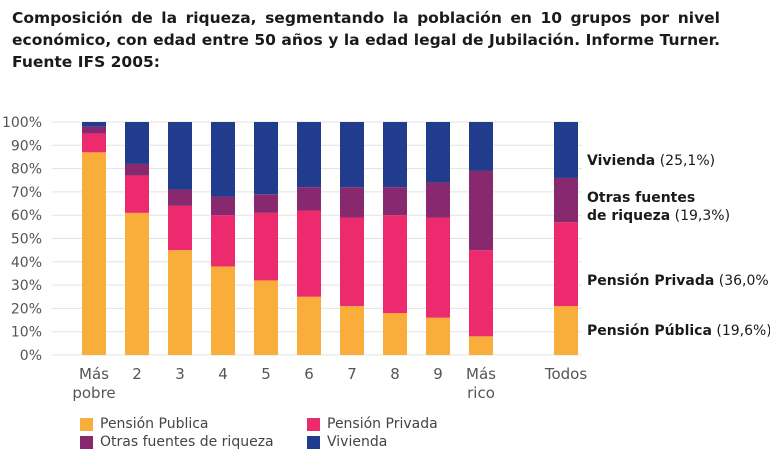 The height and width of the screenshot is (464, 770). What do you see at coordinates (26, 333) in the screenshot?
I see `y-tick-label: 10%` at bounding box center [26, 333].